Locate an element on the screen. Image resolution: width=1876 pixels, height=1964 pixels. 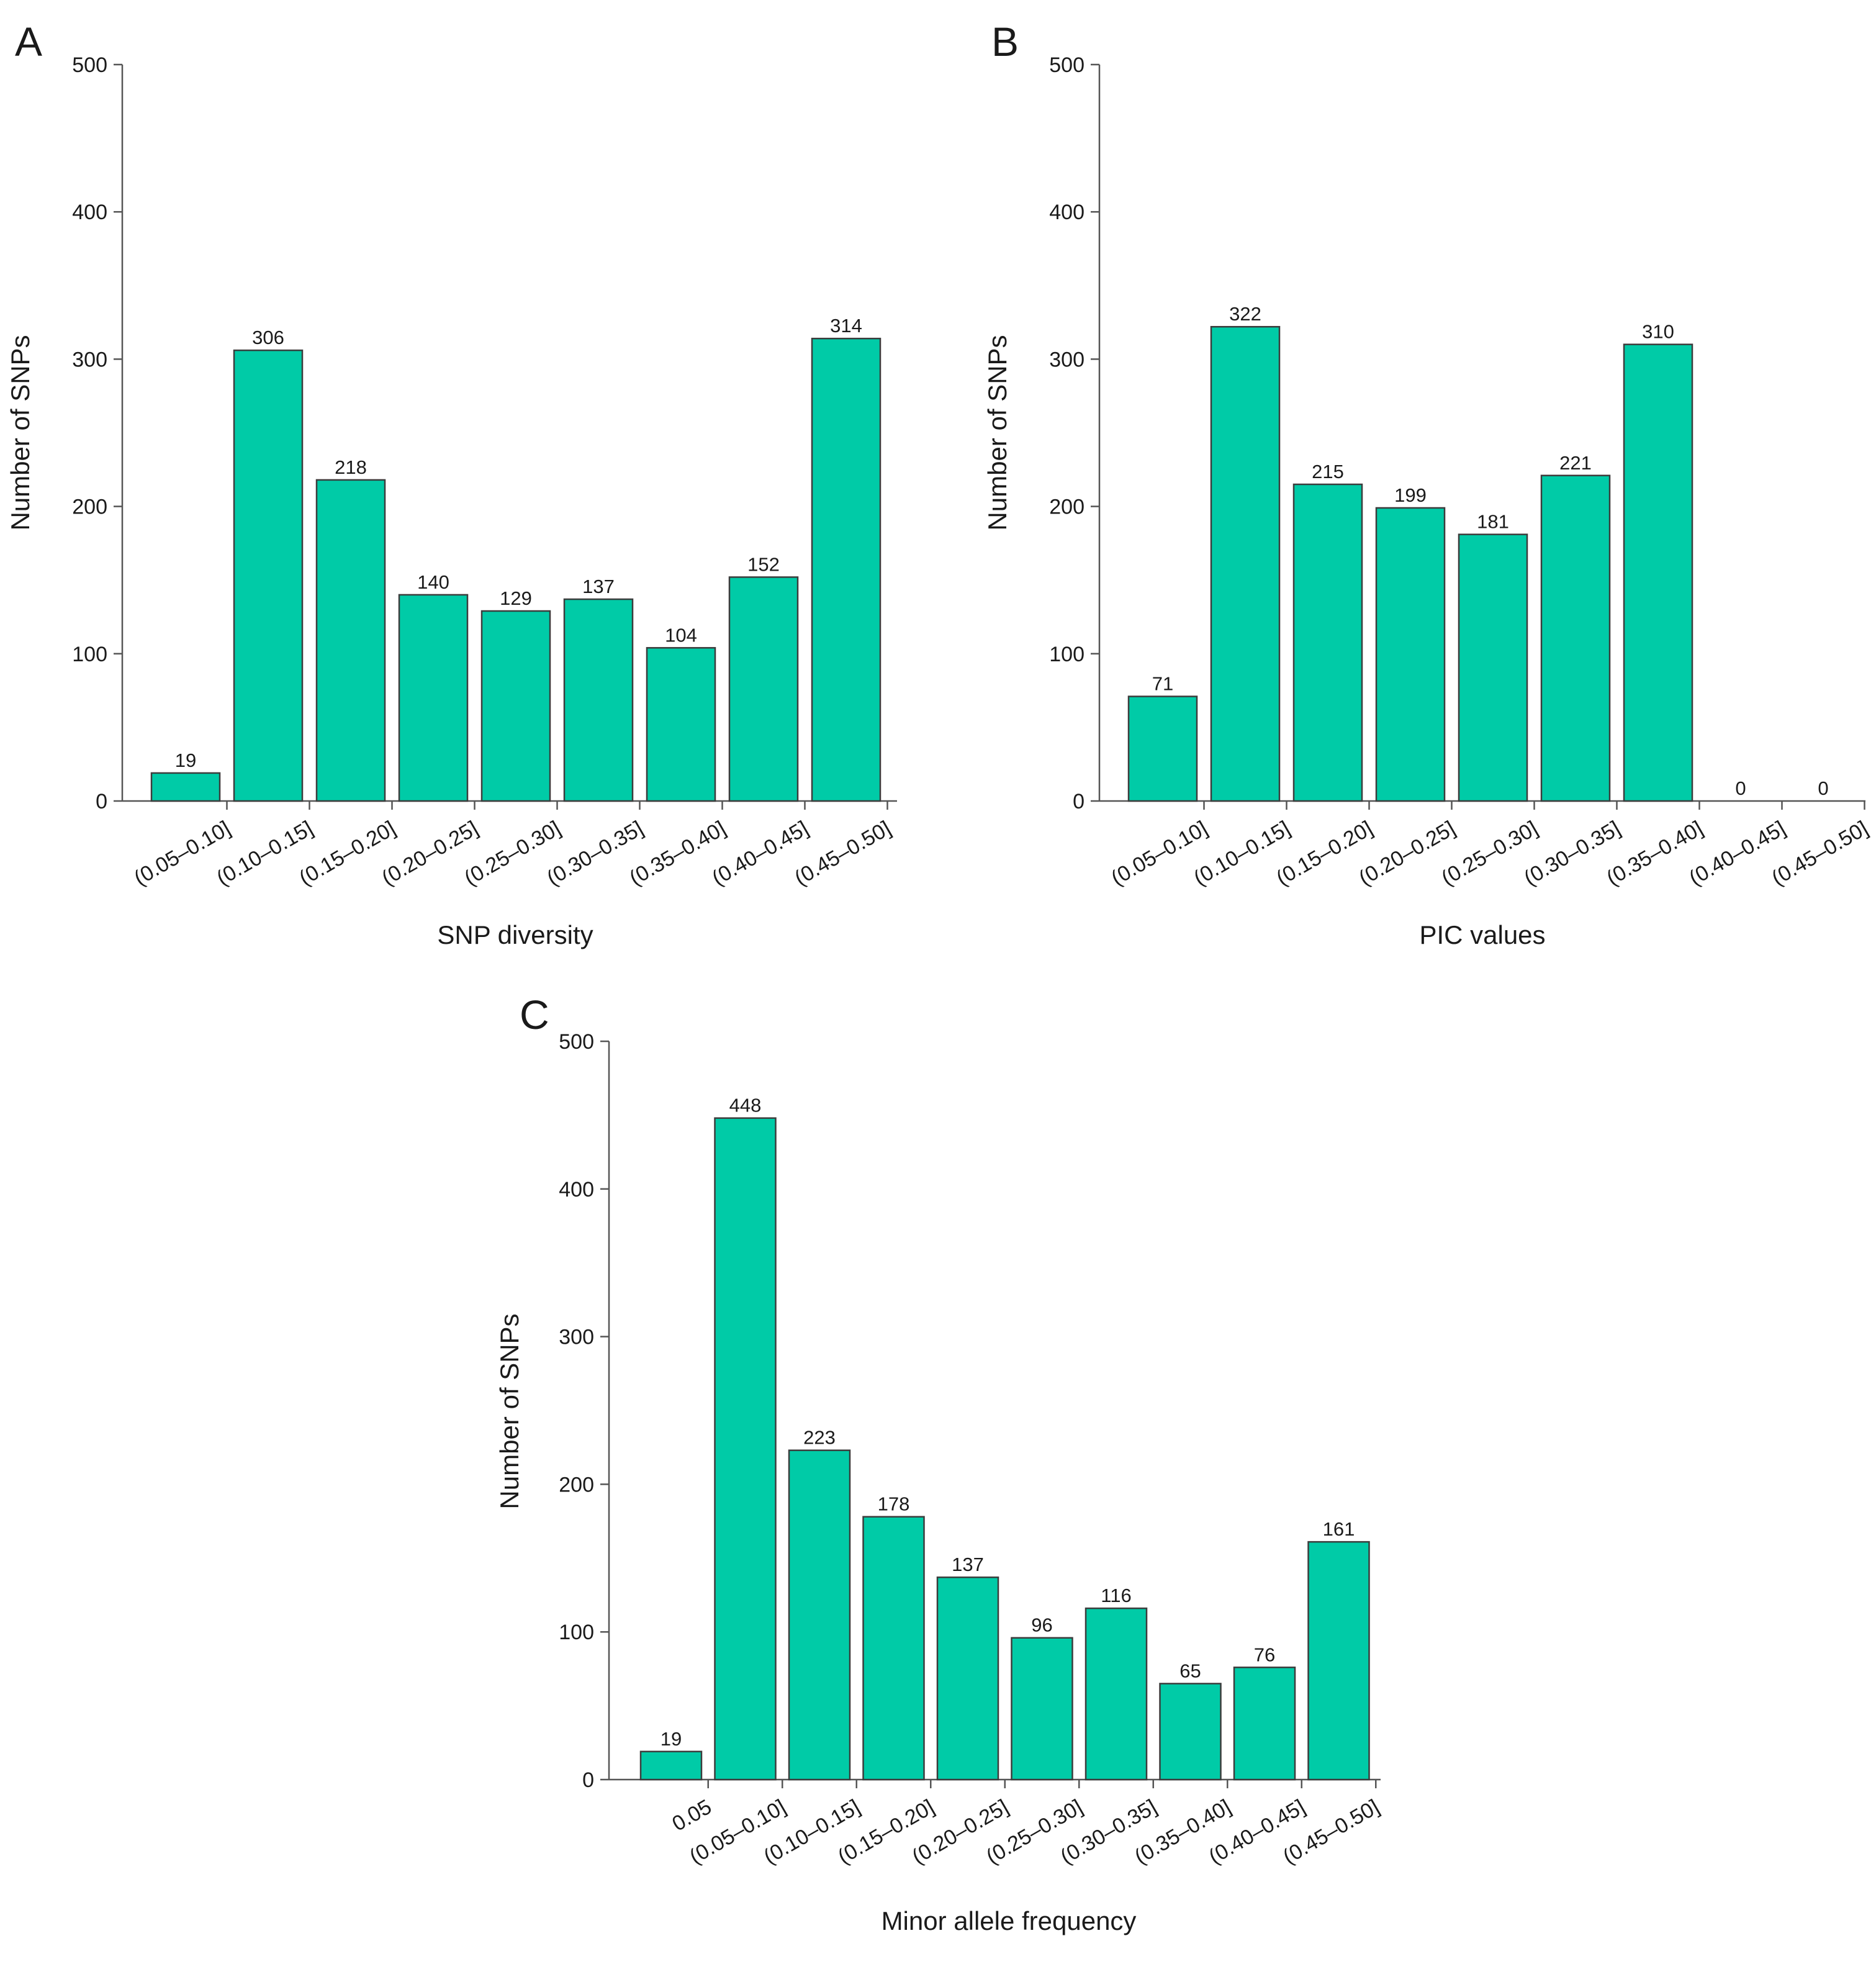
data-label: 306 is located at coordinates (268, 337).